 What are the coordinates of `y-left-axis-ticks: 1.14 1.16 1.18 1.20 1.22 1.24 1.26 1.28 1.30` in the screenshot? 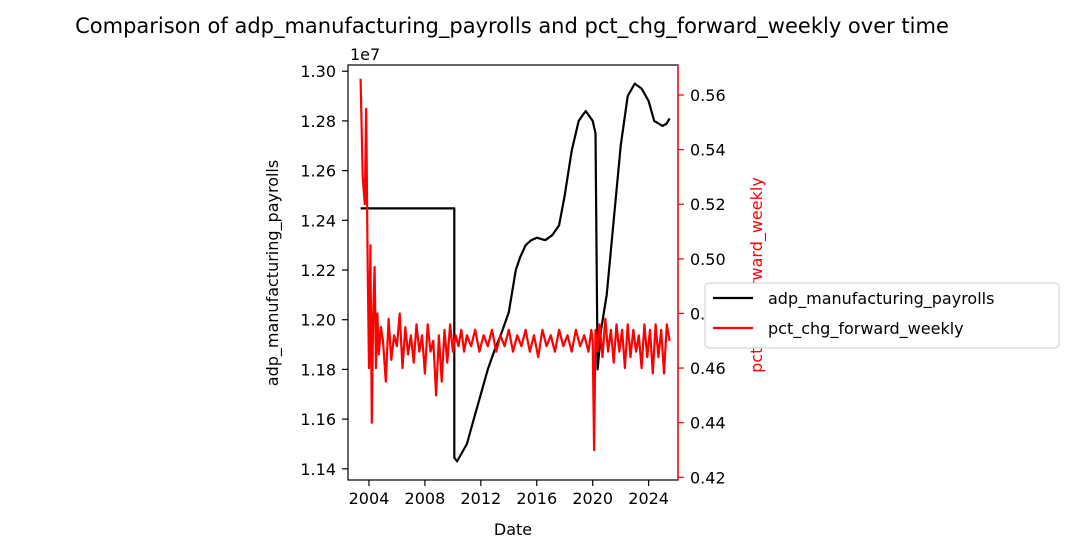 It's located at (324, 270).